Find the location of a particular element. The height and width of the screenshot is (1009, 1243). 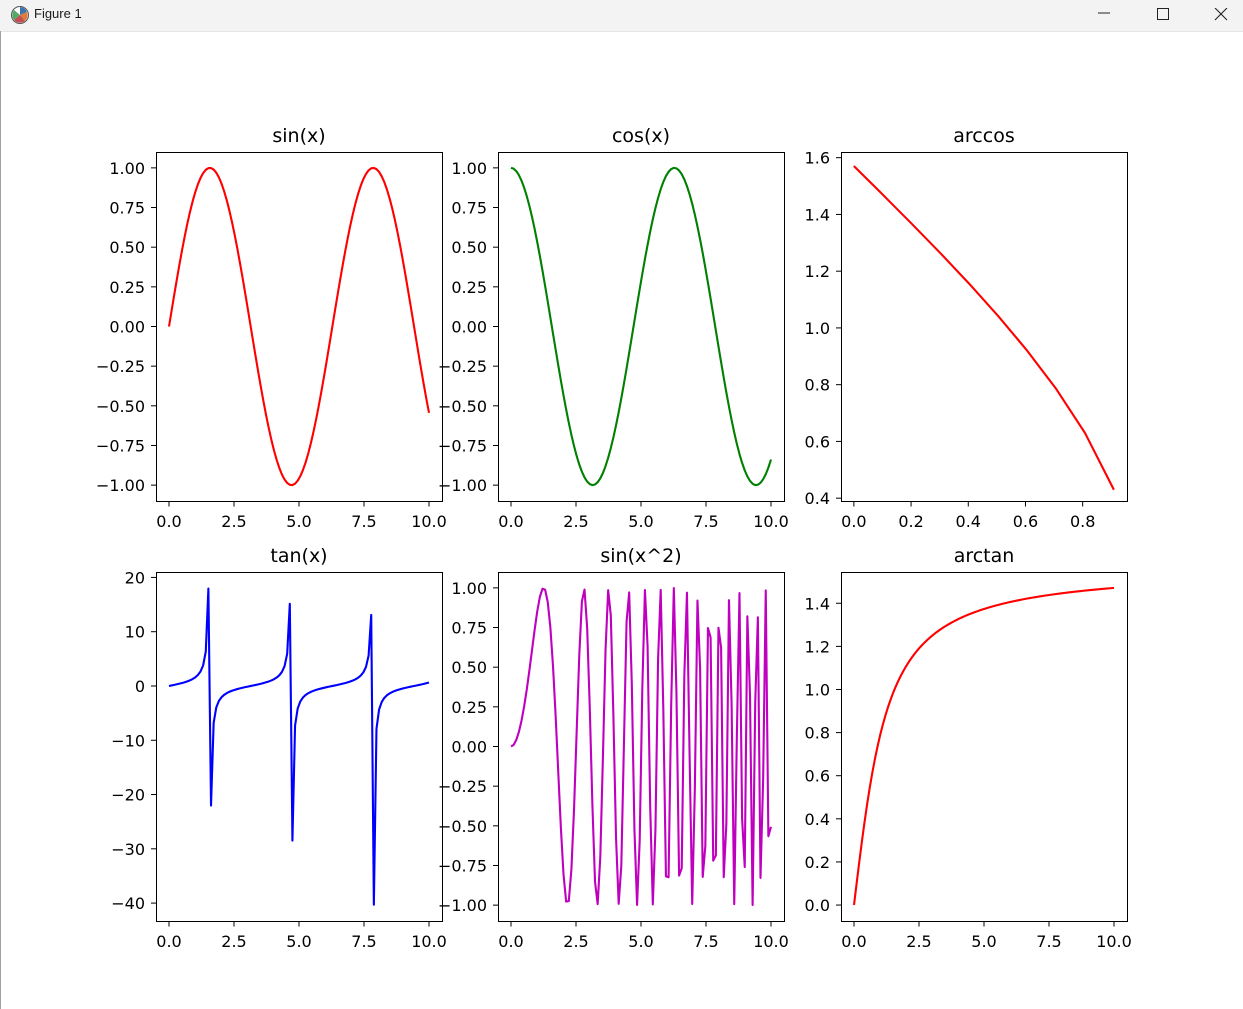

window-left-border is located at coordinates (0, 520).